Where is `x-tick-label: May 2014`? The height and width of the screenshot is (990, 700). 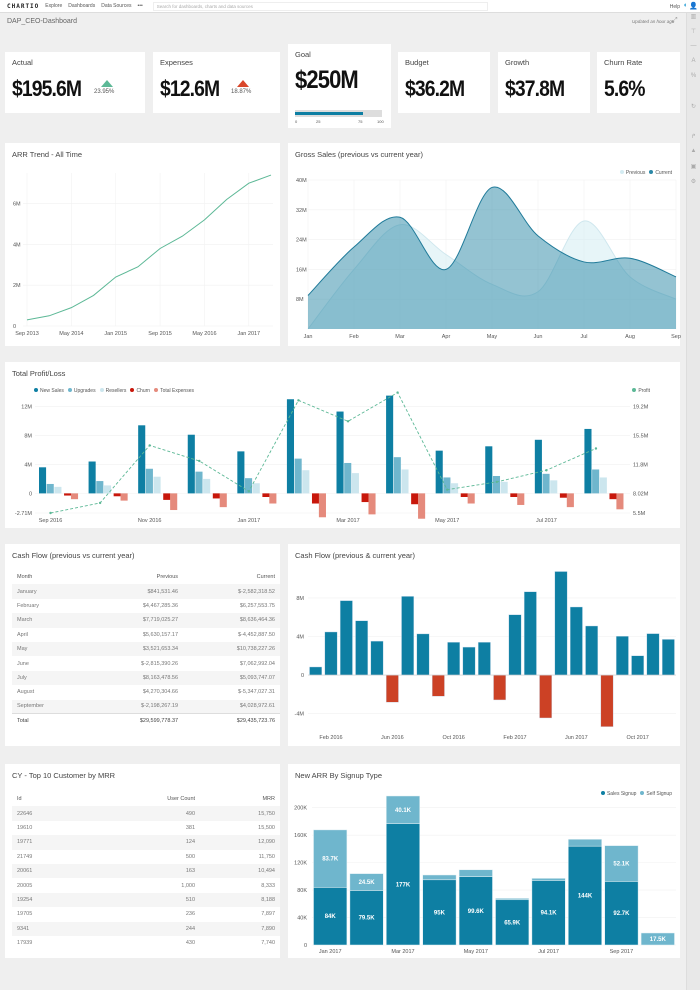 x-tick-label: May 2014 is located at coordinates (71, 334).